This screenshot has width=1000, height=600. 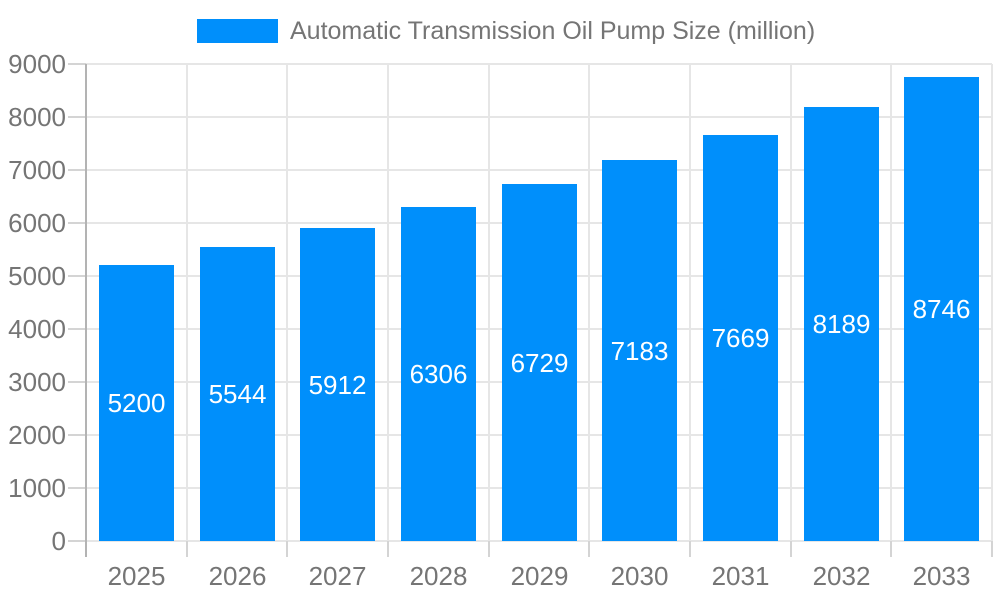 I want to click on y-axis-label: 9000, so click(x=37, y=64).